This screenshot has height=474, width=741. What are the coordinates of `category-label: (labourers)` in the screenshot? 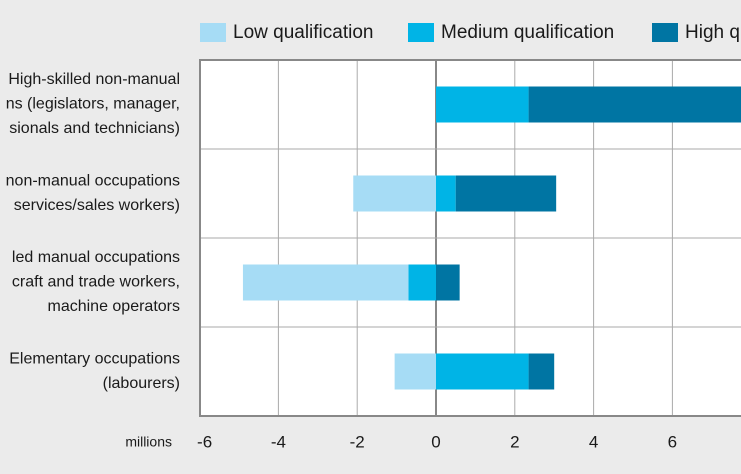 It's located at (141, 383).